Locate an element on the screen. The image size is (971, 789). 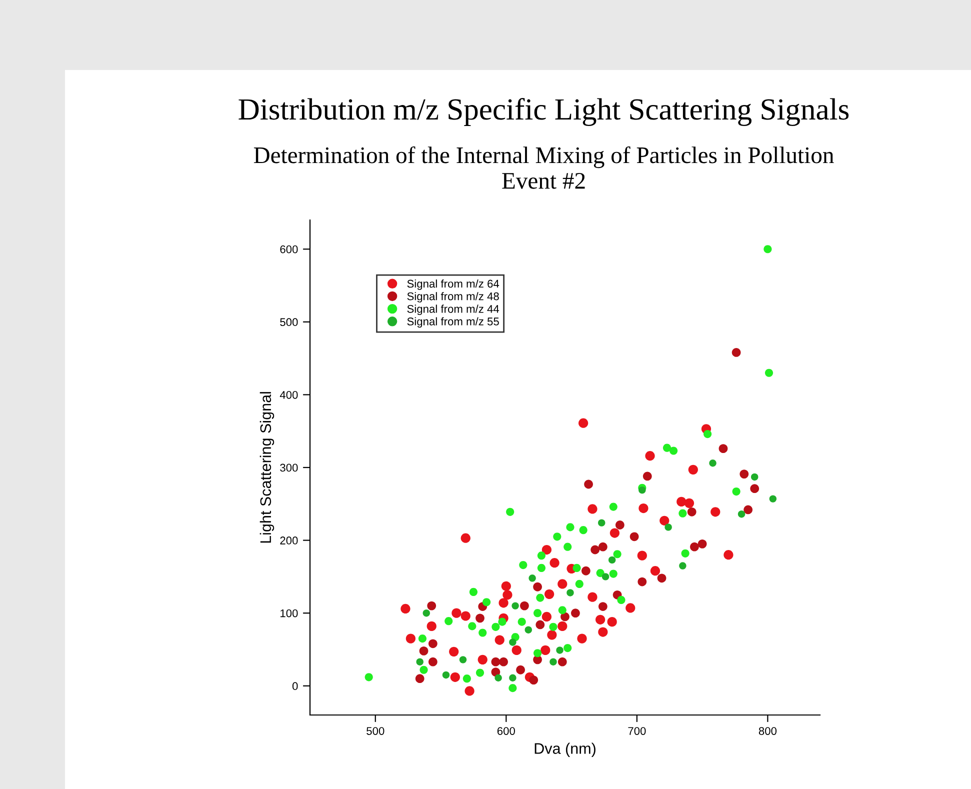
legend-label: Signal from m/z 44 is located at coordinates (453, 310).